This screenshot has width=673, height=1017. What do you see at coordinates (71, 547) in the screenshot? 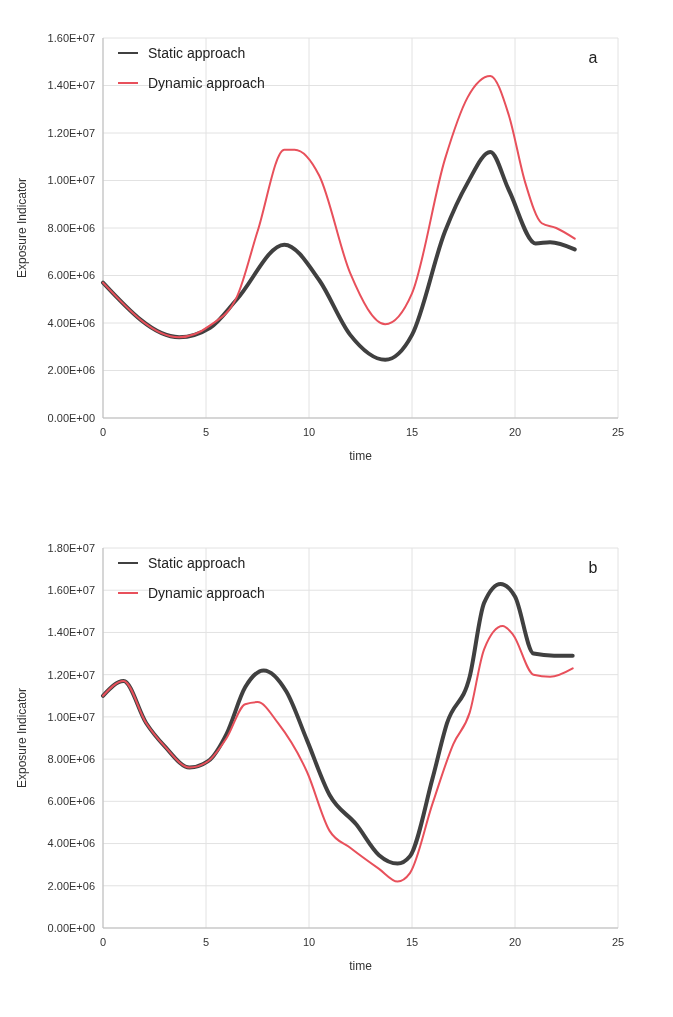
I see `y-tick-label: 1.80E+07` at bounding box center [71, 547].